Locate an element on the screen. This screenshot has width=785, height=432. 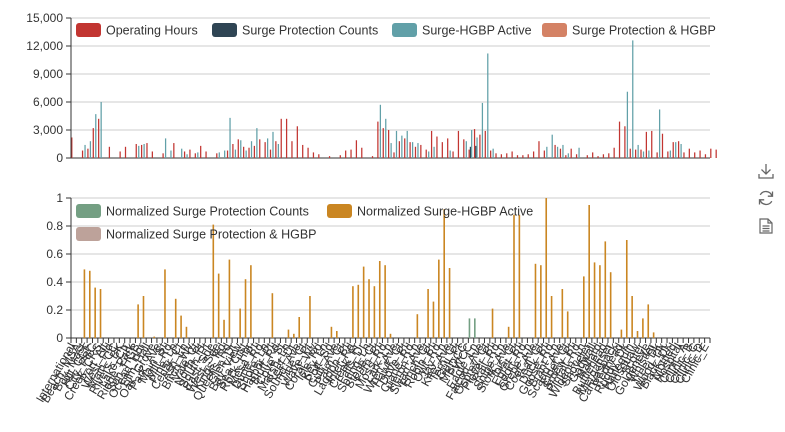
legend-item: Surge Protection Counts is located at coordinates (295, 30).